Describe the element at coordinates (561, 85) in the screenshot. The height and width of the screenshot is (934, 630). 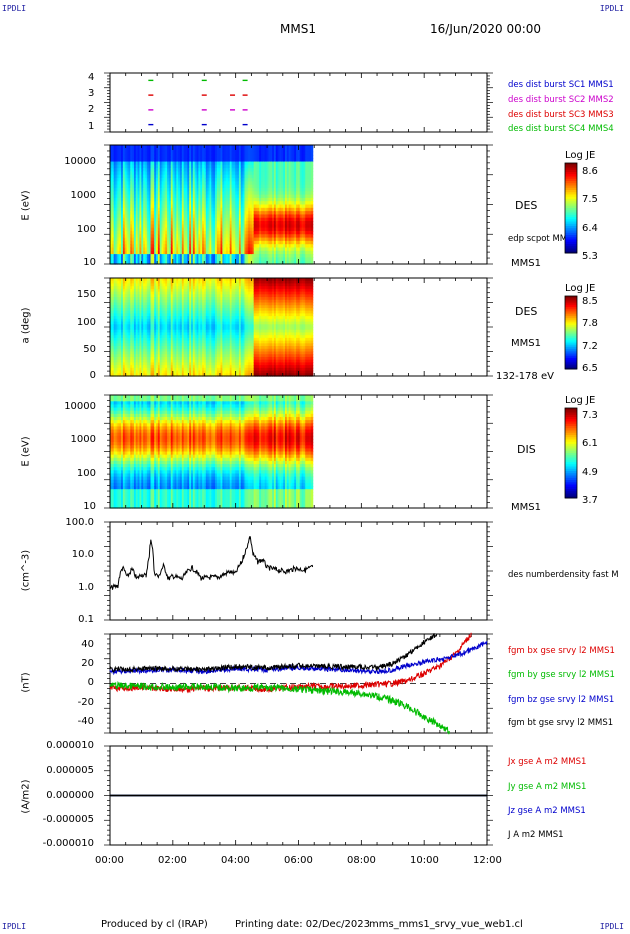
I see `p1-legend-sc1: des dist burst SC1 MMS1` at that location.